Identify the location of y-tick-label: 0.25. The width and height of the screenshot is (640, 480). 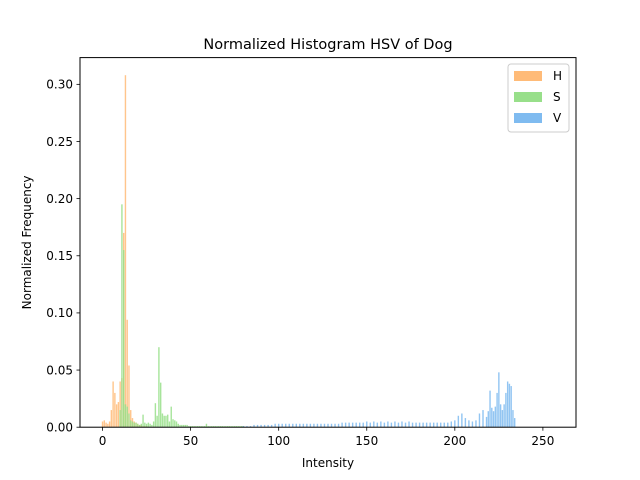
(59, 142).